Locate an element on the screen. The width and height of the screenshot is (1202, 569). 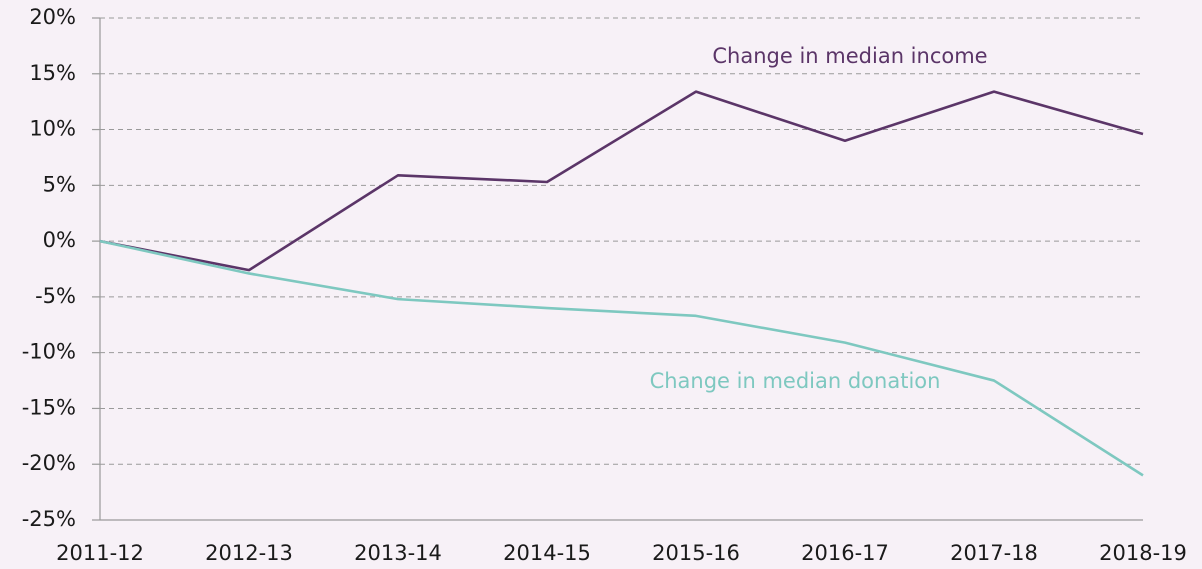
x-tick-label: 2016-17 is located at coordinates (845, 553).